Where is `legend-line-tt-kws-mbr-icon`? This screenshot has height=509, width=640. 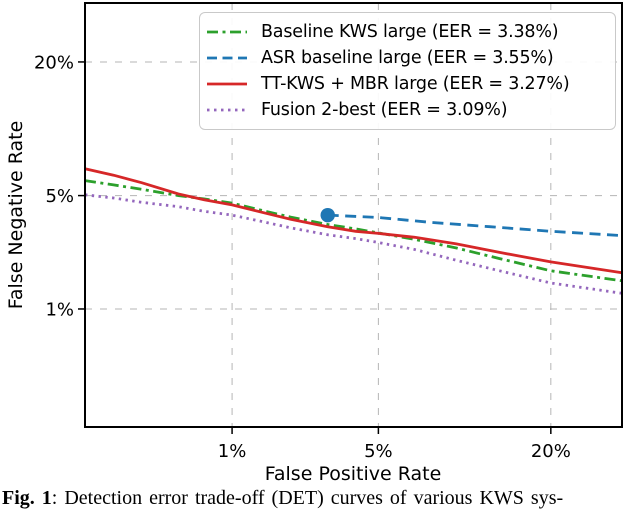
legend-line-tt-kws-mbr-icon is located at coordinates (227, 84).